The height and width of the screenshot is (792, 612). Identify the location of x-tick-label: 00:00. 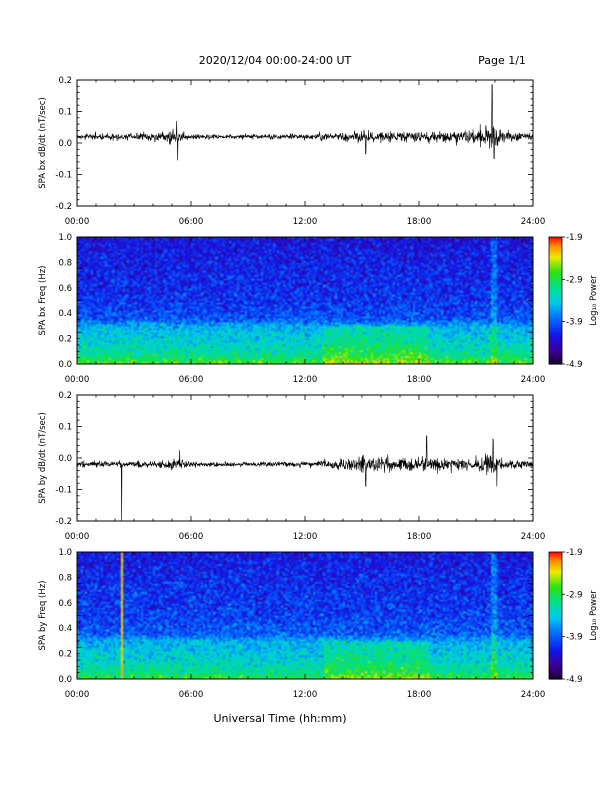
(77, 695).